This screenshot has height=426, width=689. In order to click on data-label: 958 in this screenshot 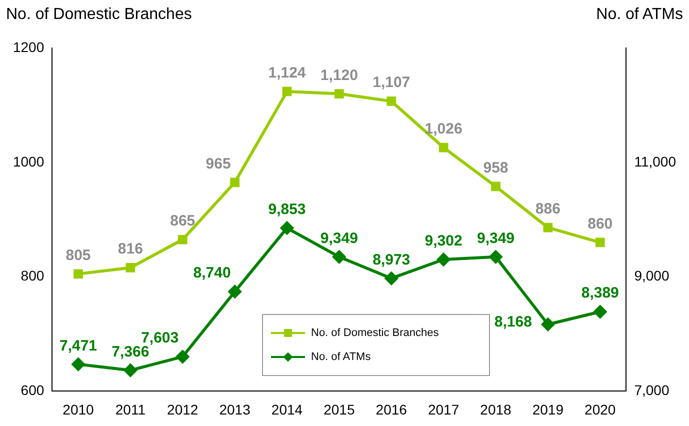, I will do `click(495, 167)`.